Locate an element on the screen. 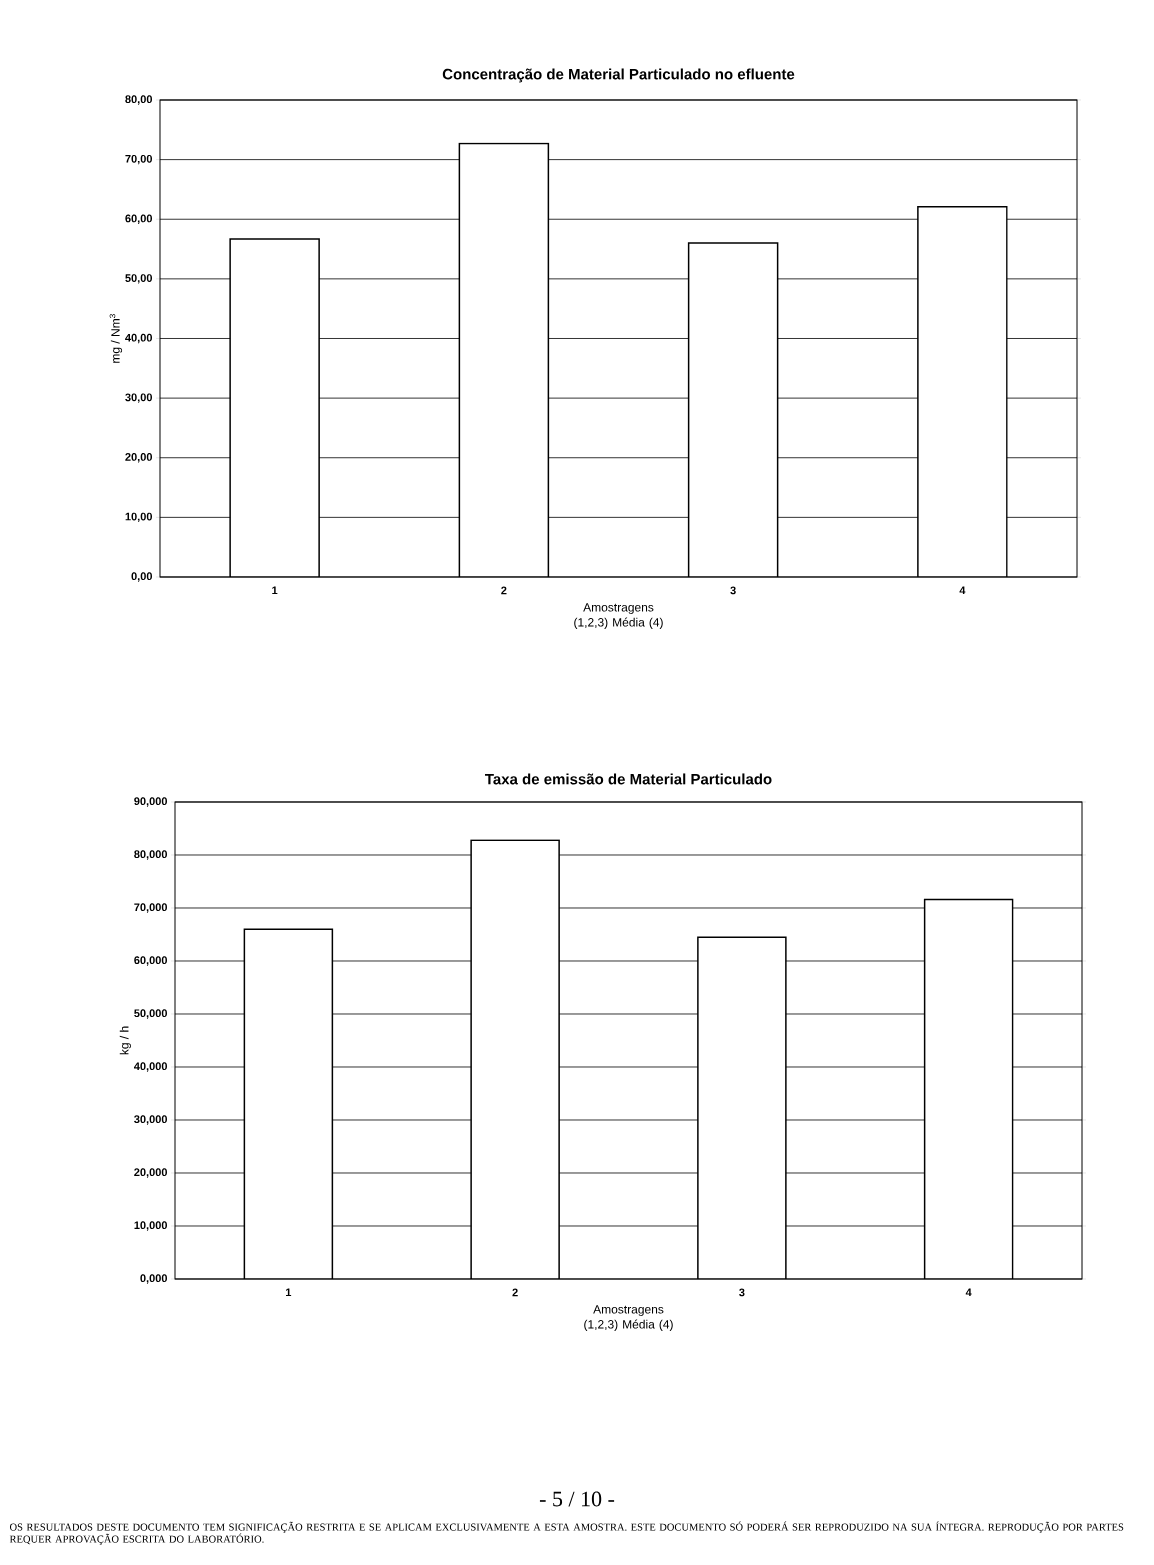 This screenshot has width=1154, height=1565. y-tick-label: 10,000 is located at coordinates (151, 1226).